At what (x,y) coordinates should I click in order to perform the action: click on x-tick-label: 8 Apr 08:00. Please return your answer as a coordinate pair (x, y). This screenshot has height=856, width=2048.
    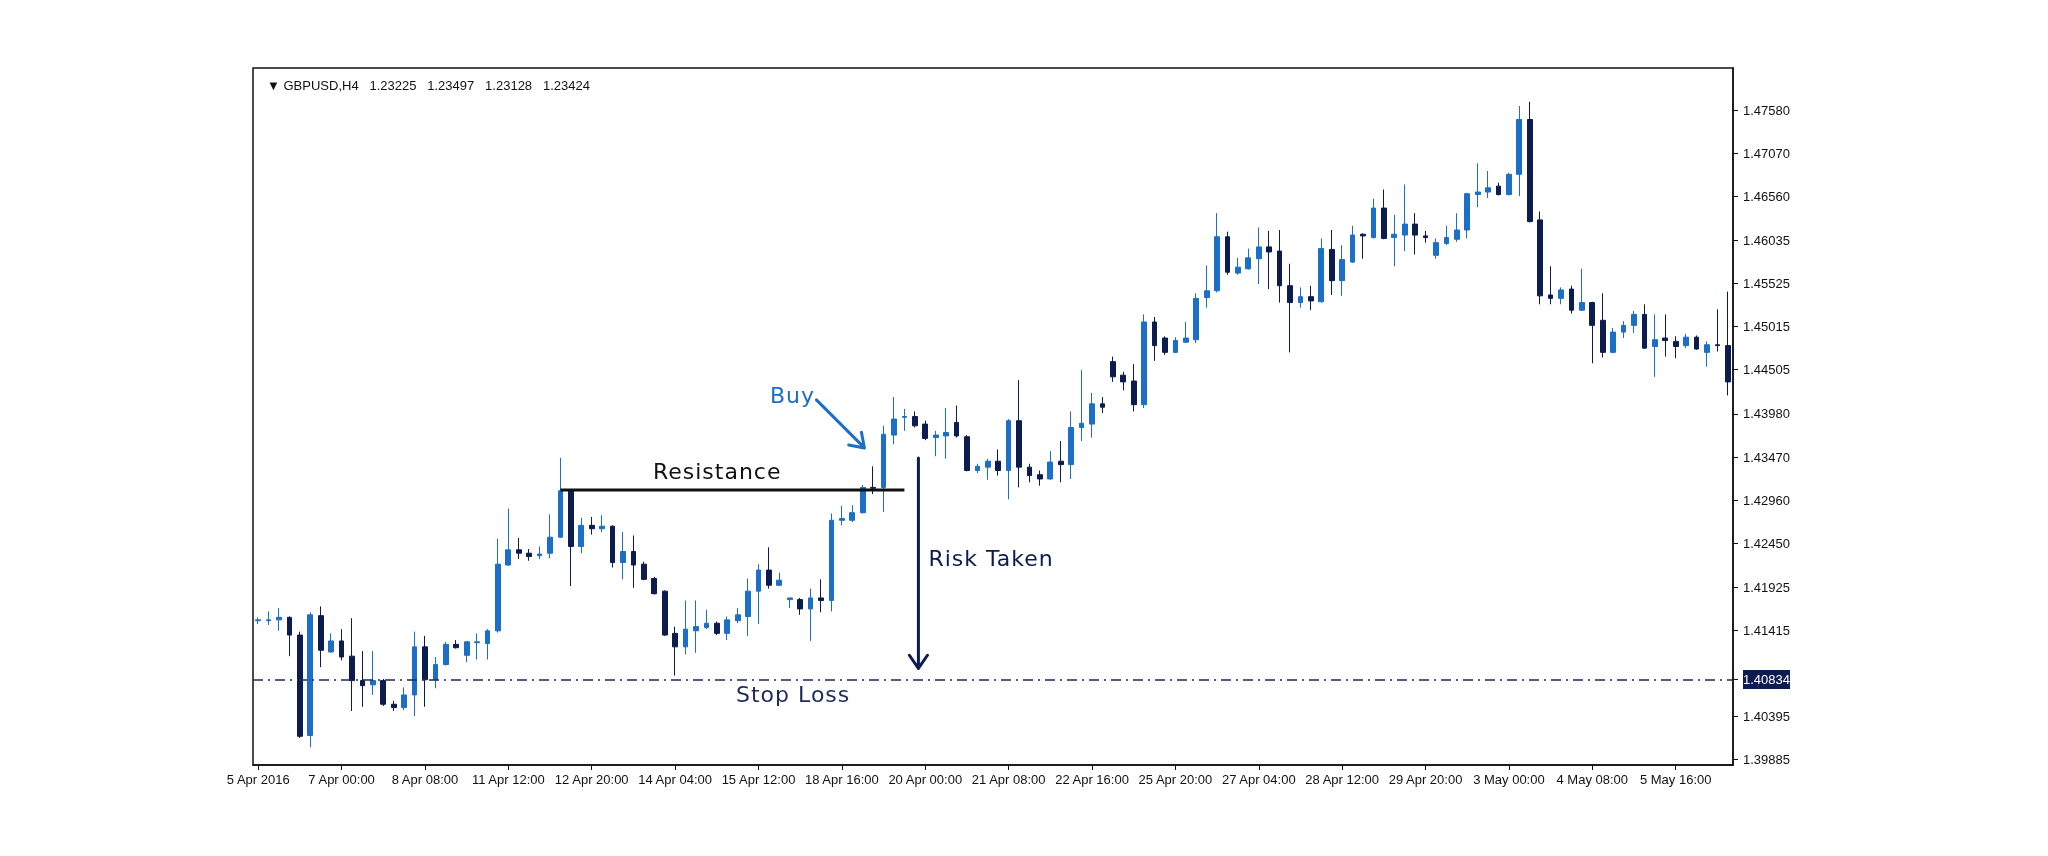
    Looking at the image, I should click on (425, 779).